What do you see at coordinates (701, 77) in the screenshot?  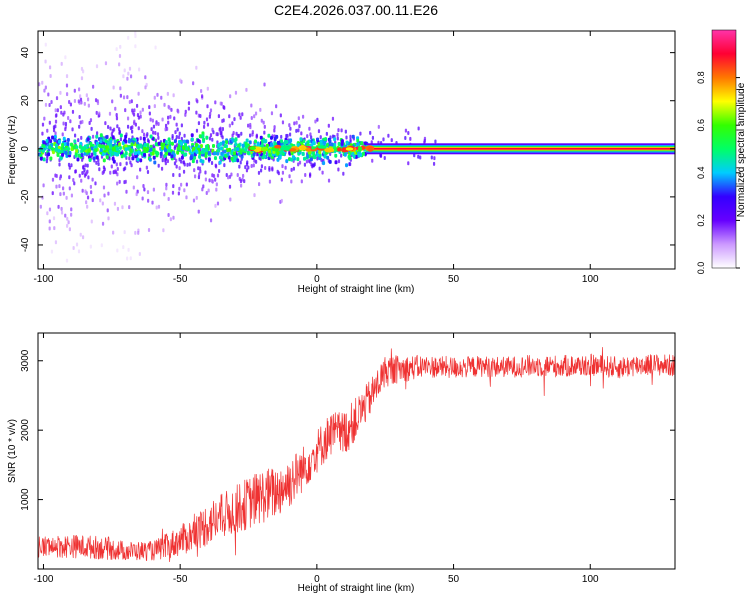 I see `colorbar-tick-label: 0.8` at bounding box center [701, 77].